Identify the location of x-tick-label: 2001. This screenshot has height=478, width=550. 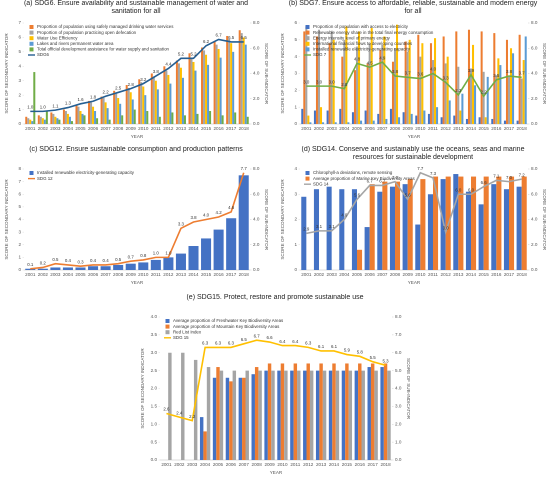
(166, 464).